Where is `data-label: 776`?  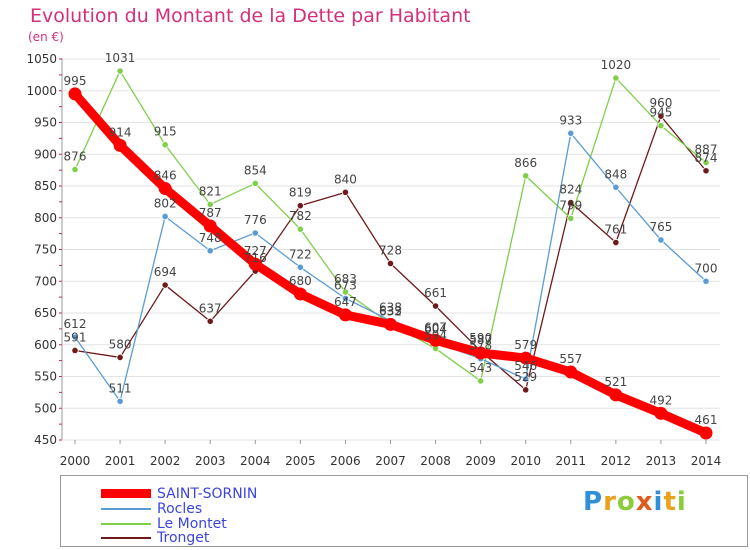
data-label: 776 is located at coordinates (255, 220).